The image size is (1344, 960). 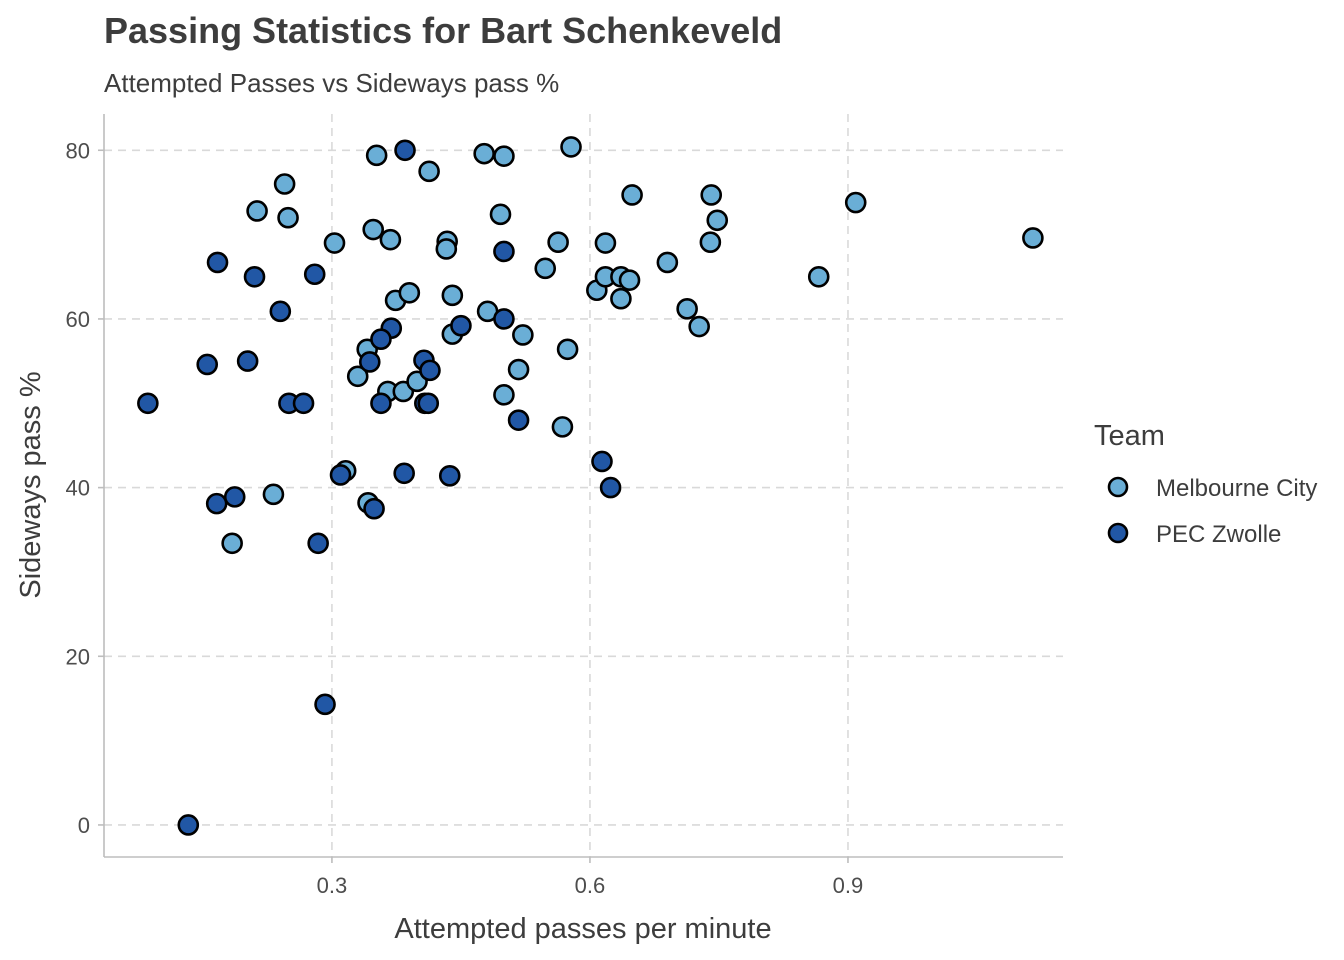 What do you see at coordinates (78, 150) in the screenshot?
I see `y-tick-label: 80` at bounding box center [78, 150].